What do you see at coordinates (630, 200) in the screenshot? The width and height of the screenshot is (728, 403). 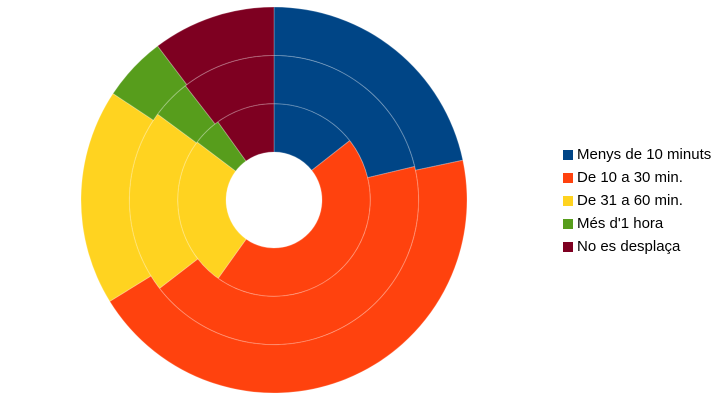 I see `legend-label: De 31 a 60 min.` at bounding box center [630, 200].